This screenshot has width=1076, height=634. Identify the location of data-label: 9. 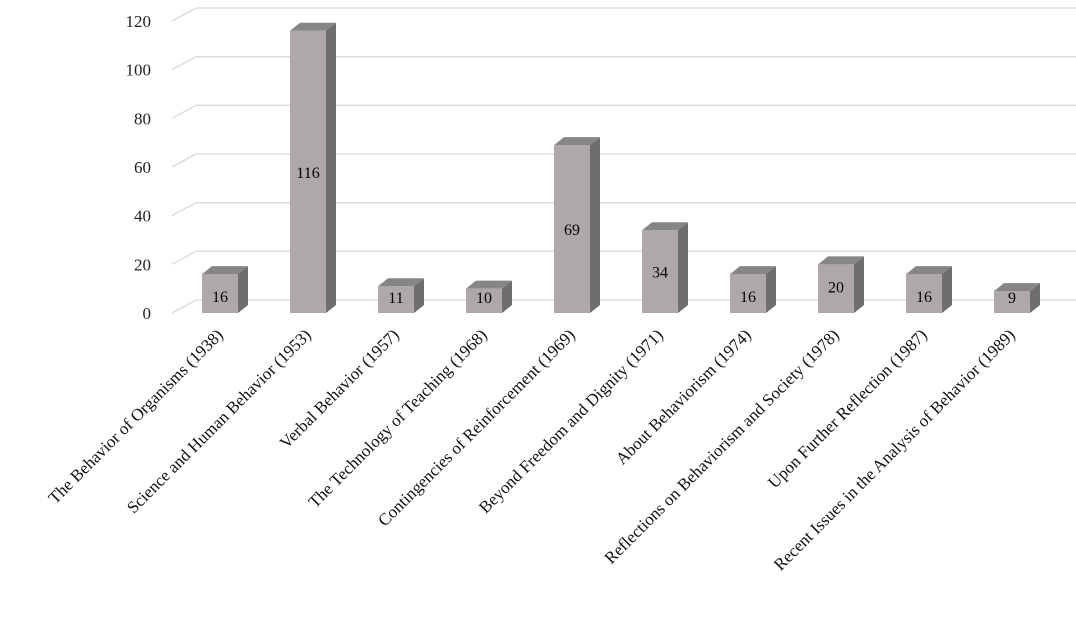
(1012, 298).